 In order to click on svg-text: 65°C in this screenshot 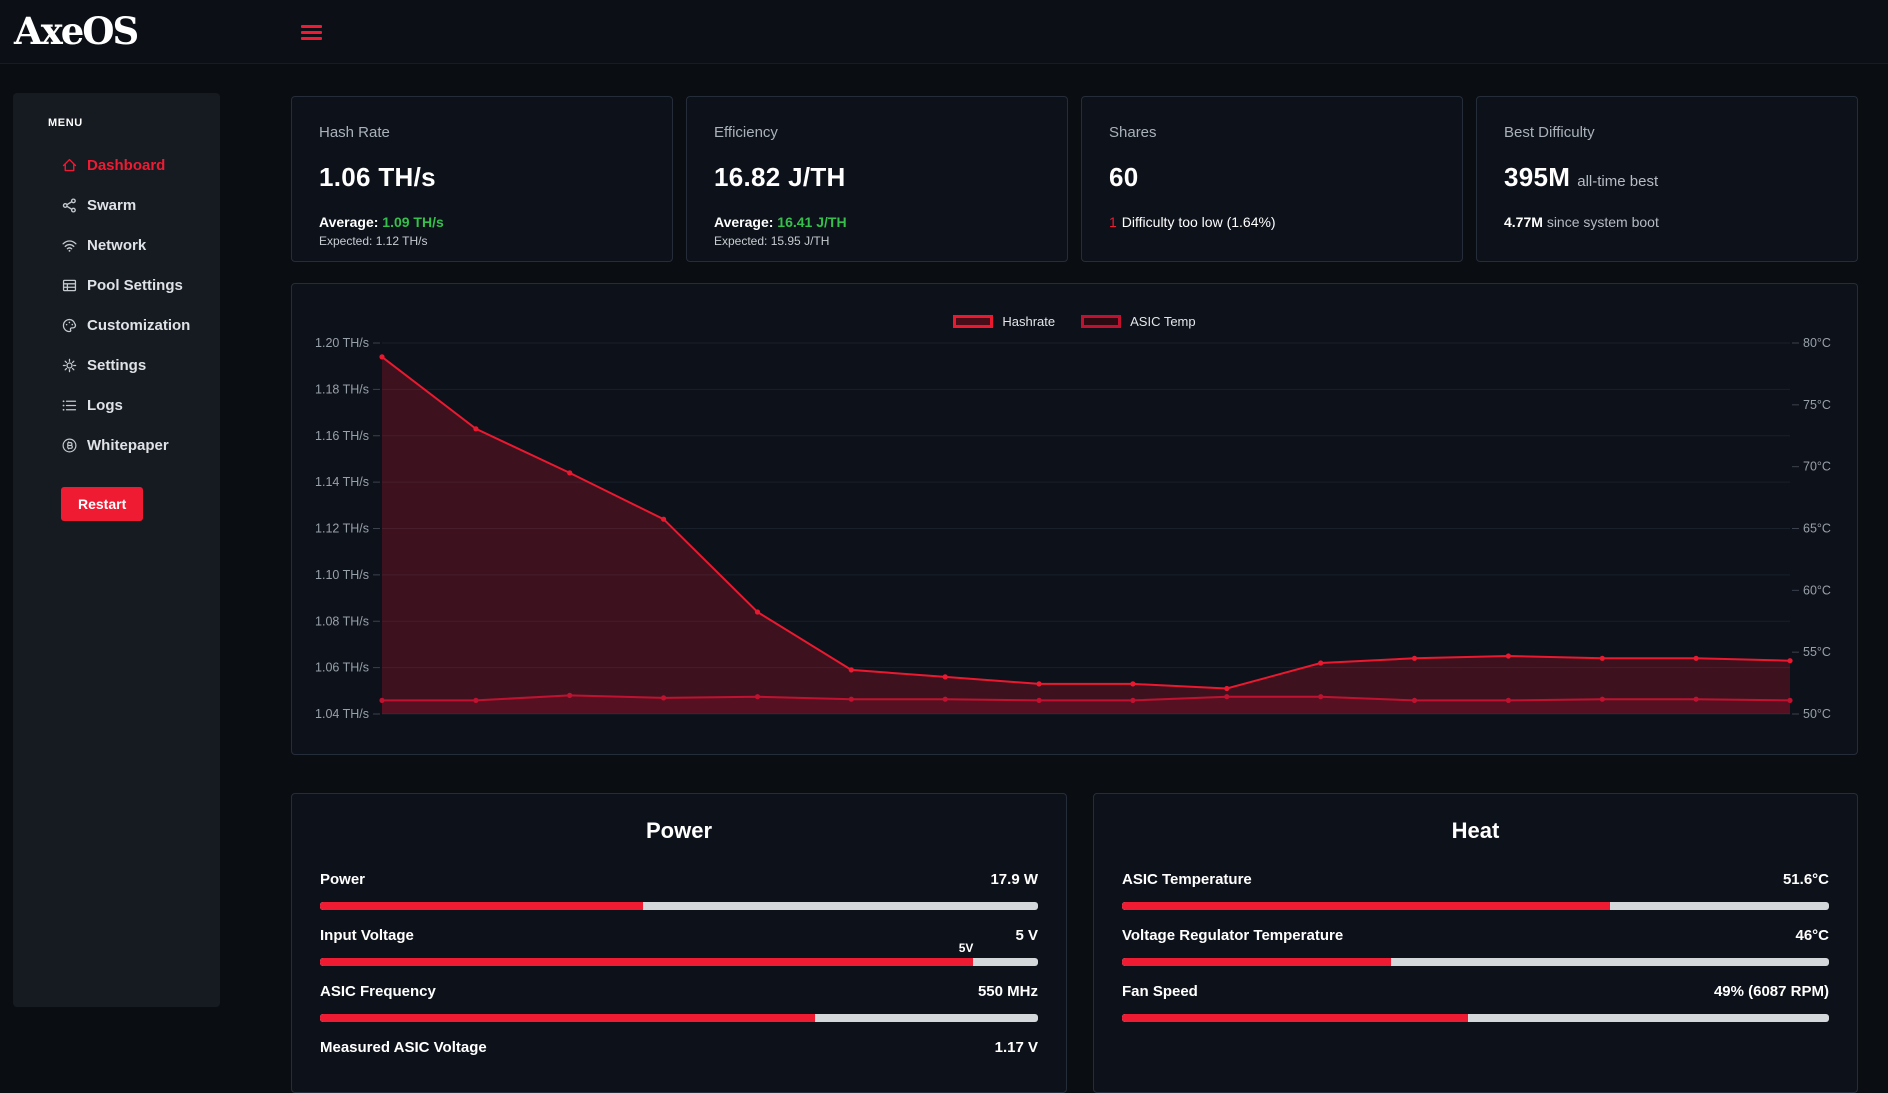, I will do `click(1817, 529)`.